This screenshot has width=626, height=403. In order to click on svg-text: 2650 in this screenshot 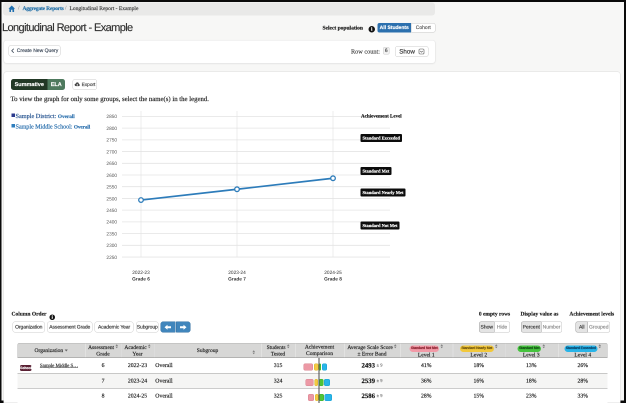, I will do `click(111, 164)`.